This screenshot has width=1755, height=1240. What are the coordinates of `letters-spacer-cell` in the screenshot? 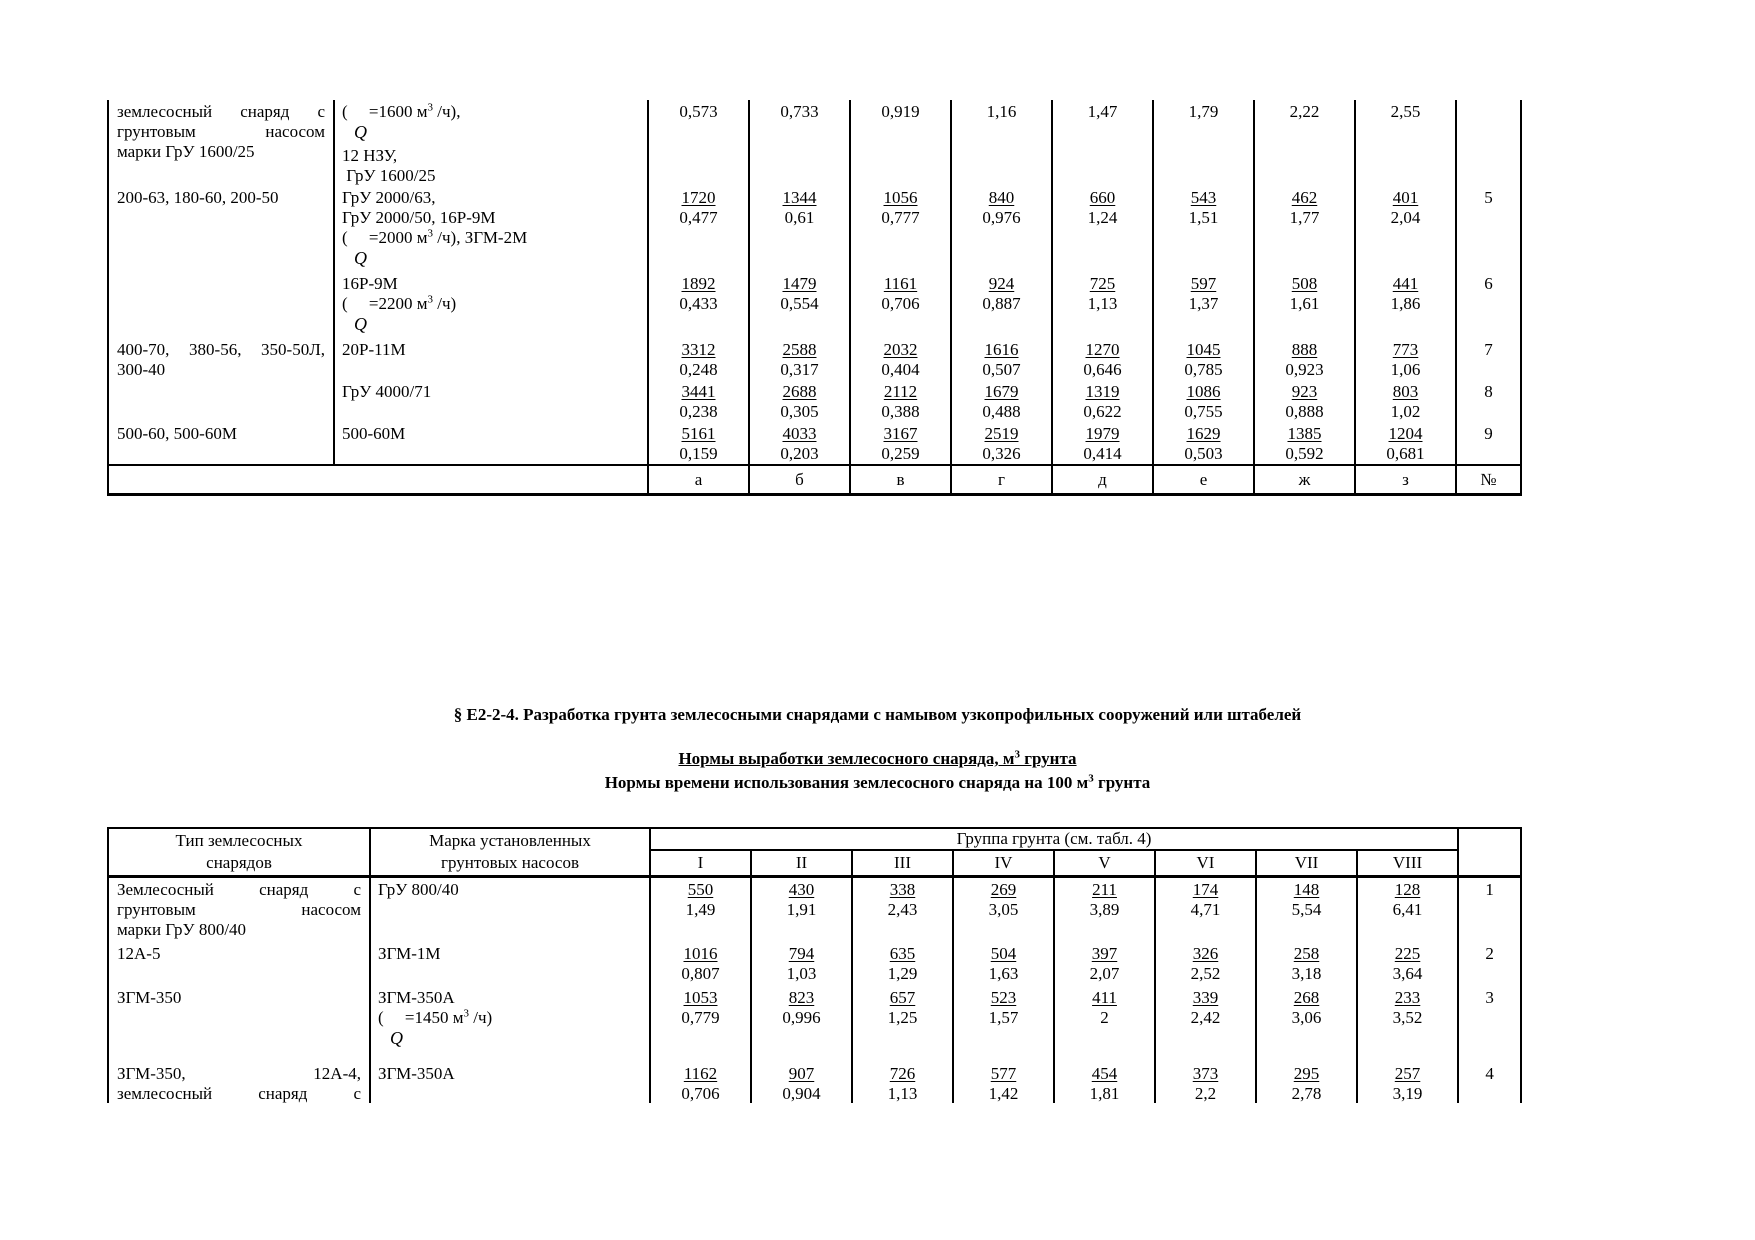 It's located at (378, 480).